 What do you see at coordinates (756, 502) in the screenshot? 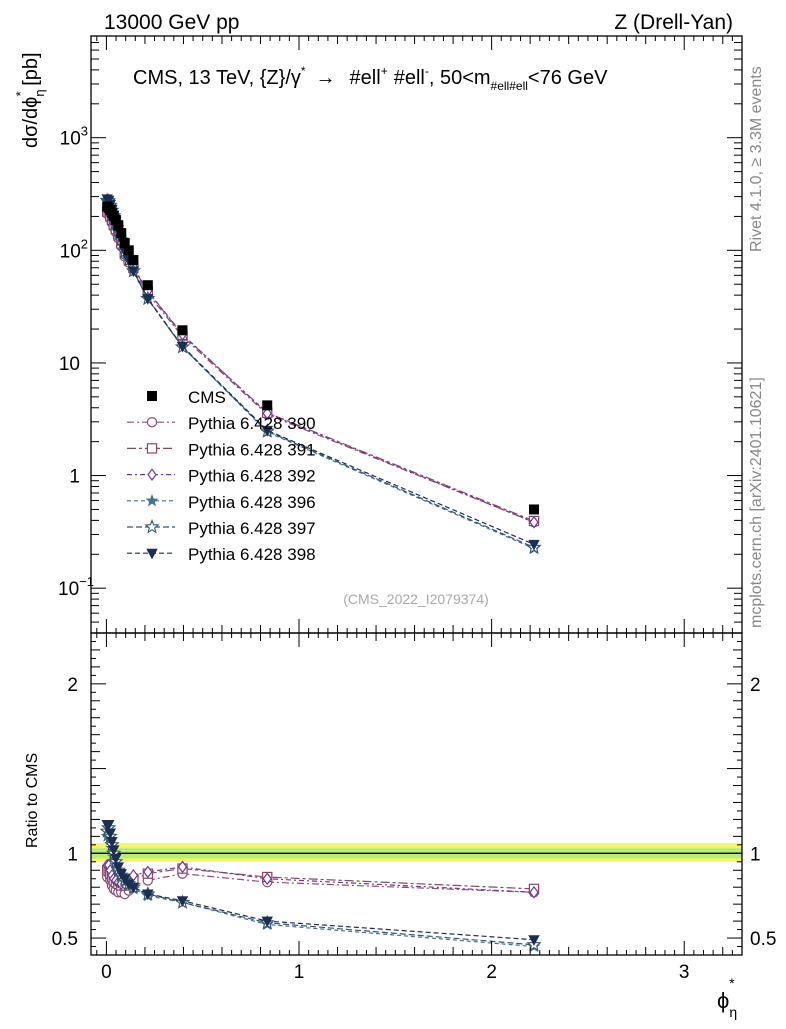
I see `mcplots-label: mcplots.cern.ch [arXiv:2401.10621]` at bounding box center [756, 502].